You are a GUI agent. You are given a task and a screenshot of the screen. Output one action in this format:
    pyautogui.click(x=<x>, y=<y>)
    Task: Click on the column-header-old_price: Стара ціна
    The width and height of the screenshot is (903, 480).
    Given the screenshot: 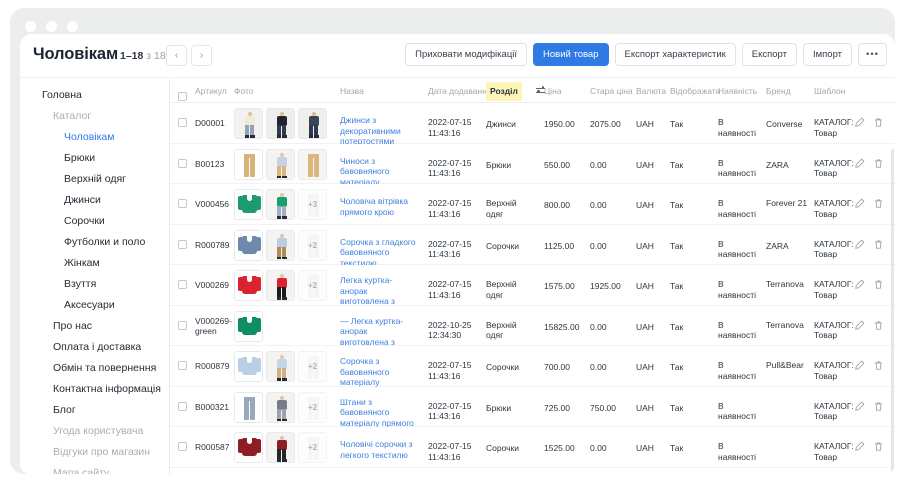 What is the action you would take?
    pyautogui.click(x=611, y=91)
    